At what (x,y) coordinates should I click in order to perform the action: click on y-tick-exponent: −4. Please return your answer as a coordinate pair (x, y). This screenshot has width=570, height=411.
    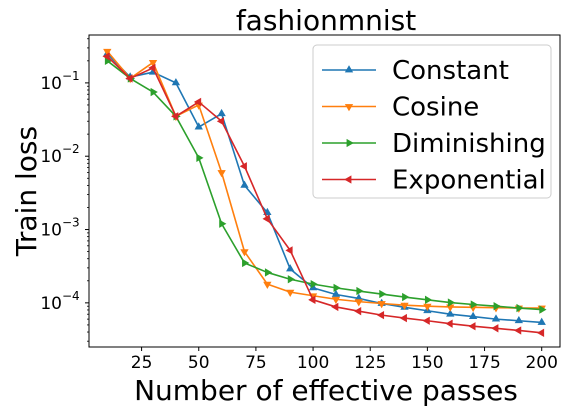
    Looking at the image, I should click on (71, 296).